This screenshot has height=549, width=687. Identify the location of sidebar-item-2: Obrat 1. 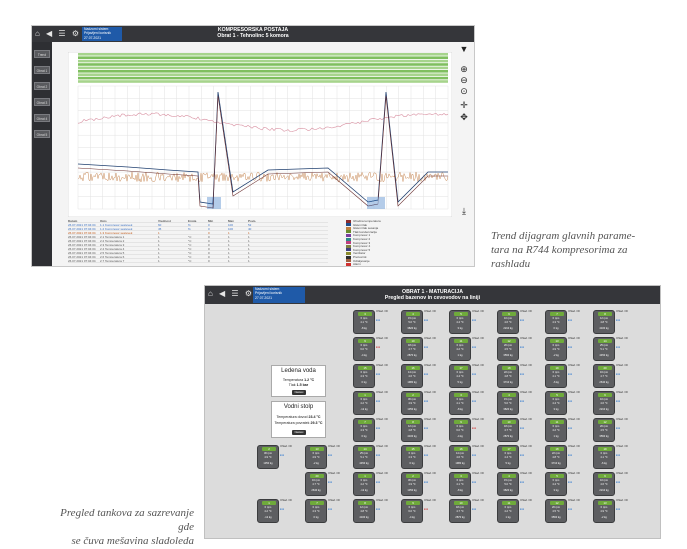
(42, 70).